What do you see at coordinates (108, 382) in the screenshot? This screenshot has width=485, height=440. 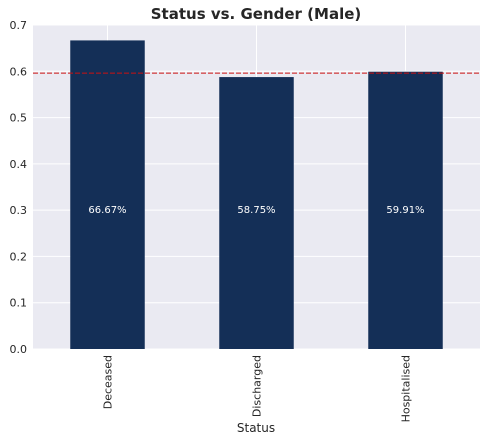 I see `x-tick-label: Deceased` at bounding box center [108, 382].